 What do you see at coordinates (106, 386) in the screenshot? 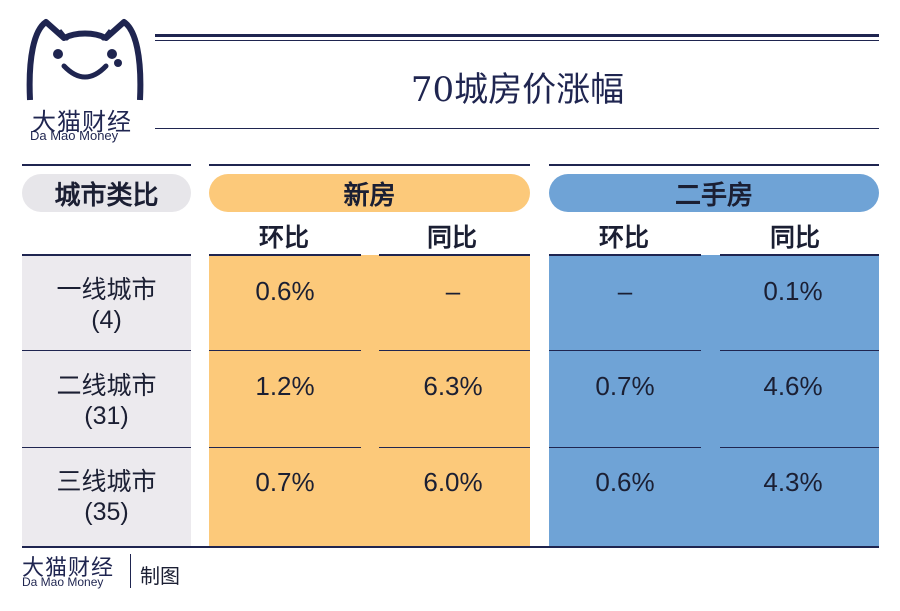
I see `city-tier-name: 二线城市` at bounding box center [106, 386].